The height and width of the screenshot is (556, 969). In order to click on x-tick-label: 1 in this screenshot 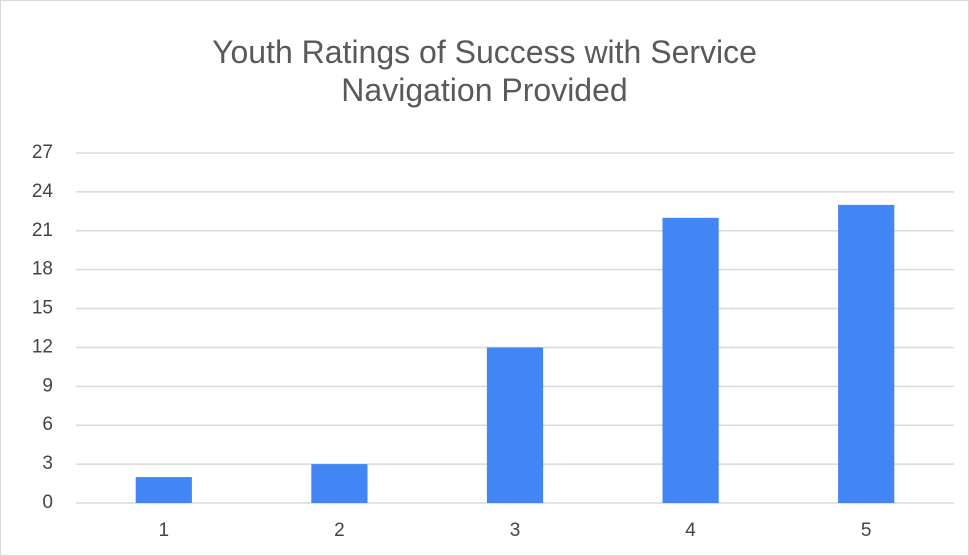, I will do `click(164, 530)`.